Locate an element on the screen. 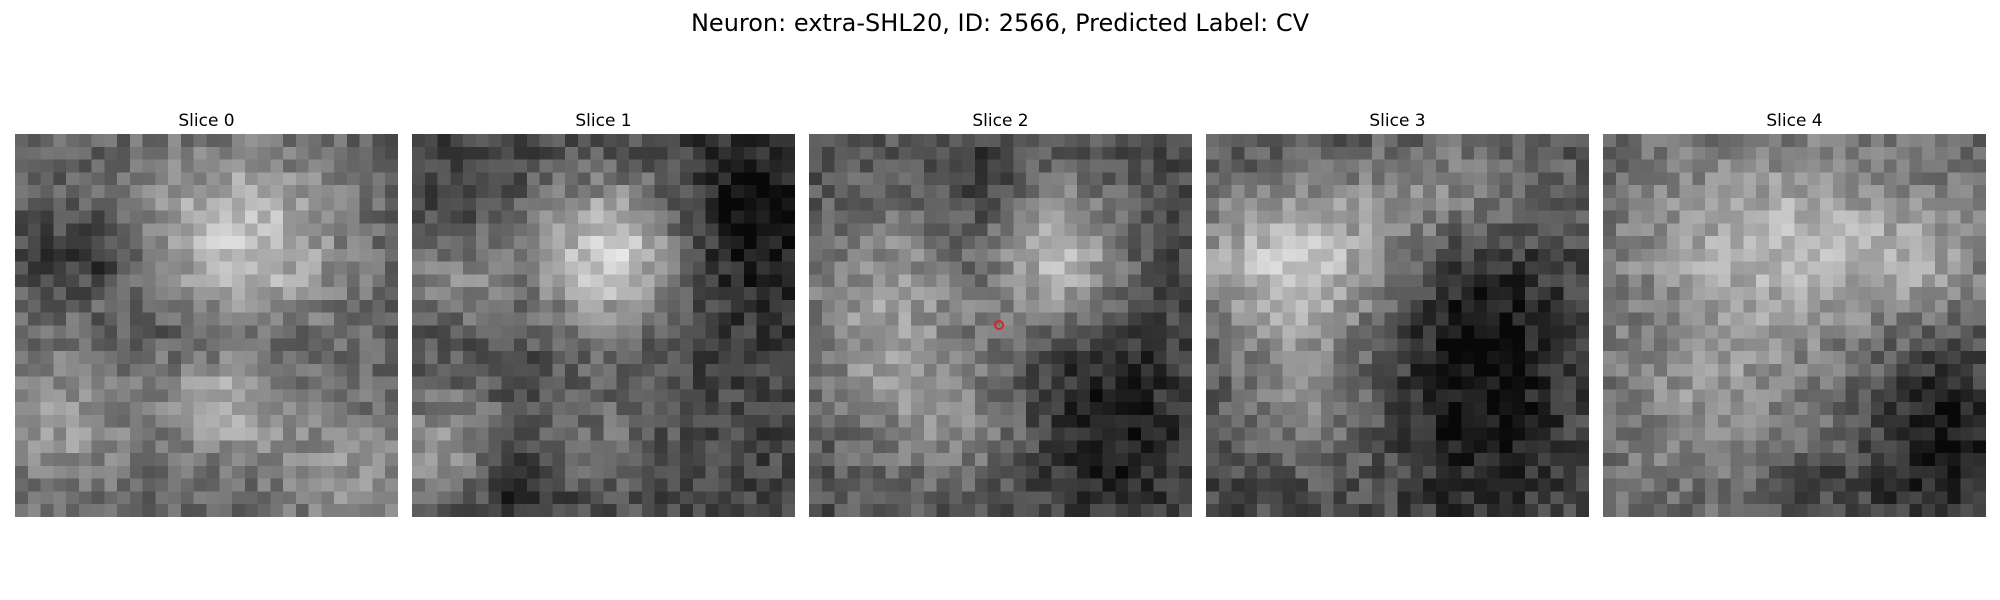 This screenshot has height=600, width=2000. slice-panel-2: Slice 2 is located at coordinates (1000, 312).